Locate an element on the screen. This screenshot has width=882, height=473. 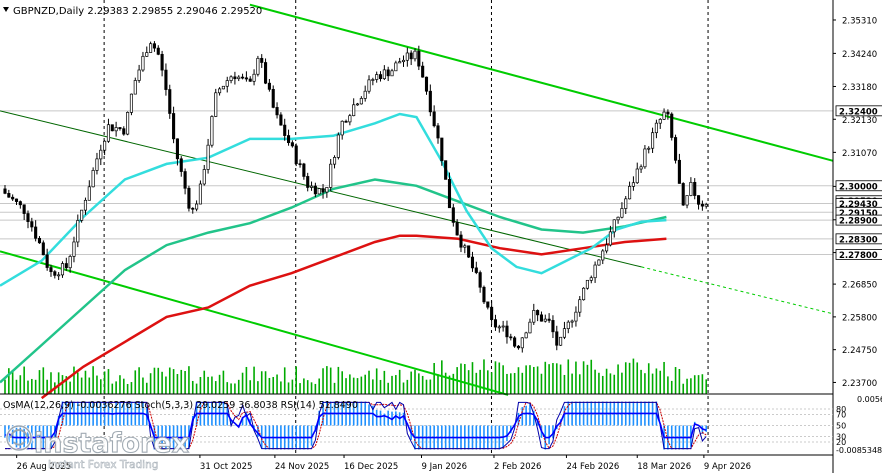
level-tag-label: 2.29150 is located at coordinates (858, 214).